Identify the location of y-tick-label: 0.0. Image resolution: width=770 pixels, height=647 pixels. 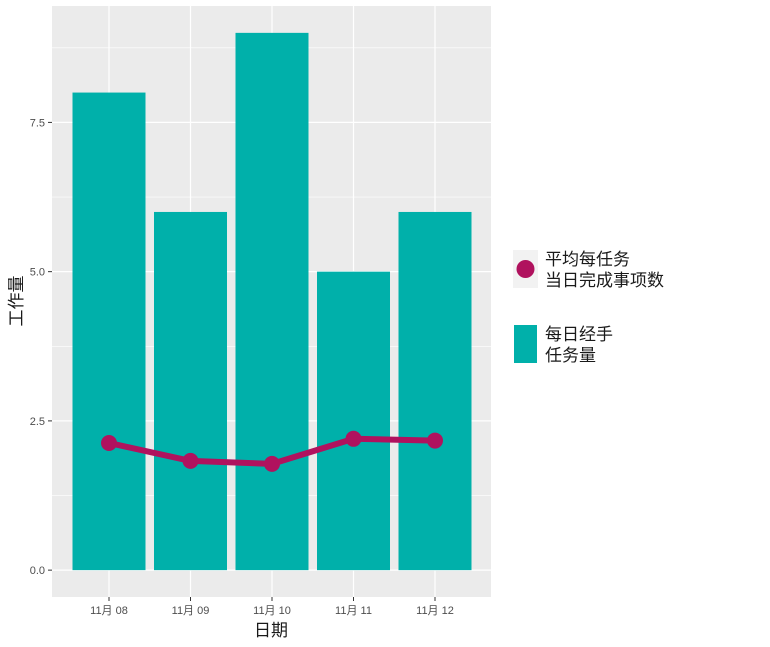
(37, 571).